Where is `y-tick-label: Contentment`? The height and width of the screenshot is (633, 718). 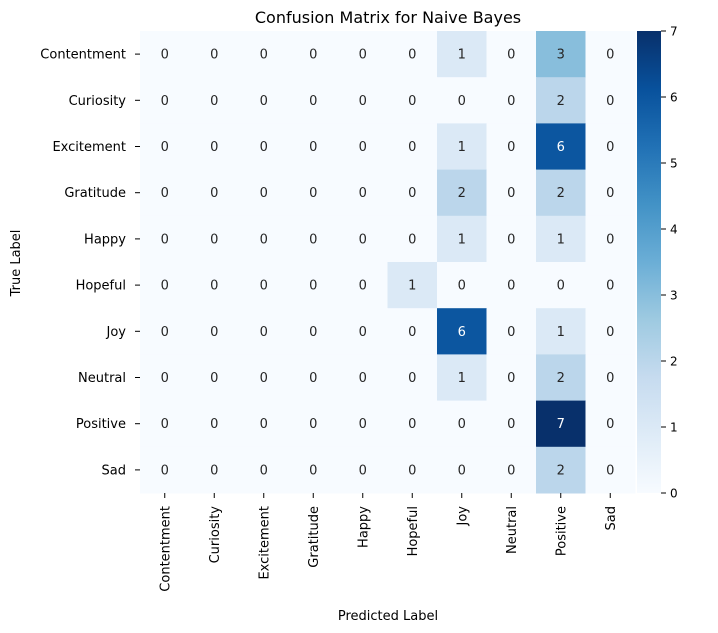
y-tick-label: Contentment is located at coordinates (83, 55).